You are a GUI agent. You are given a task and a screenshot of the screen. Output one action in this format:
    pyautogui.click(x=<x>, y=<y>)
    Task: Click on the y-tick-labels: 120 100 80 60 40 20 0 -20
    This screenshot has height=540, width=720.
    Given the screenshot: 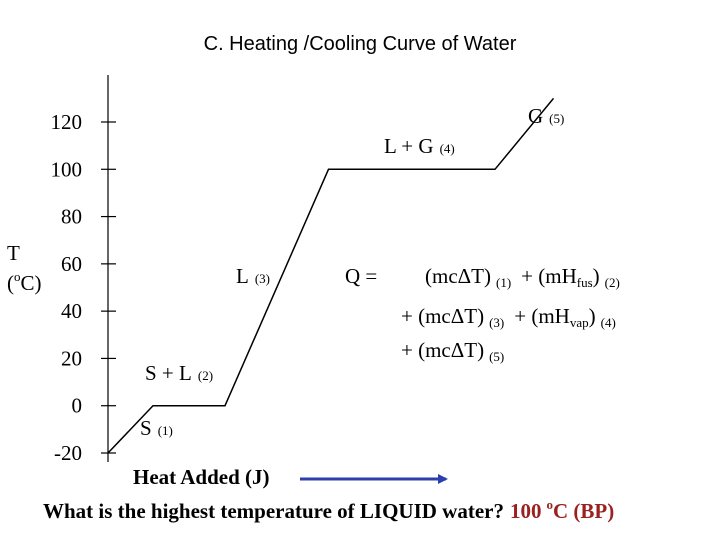 What is the action you would take?
    pyautogui.click(x=67, y=287)
    